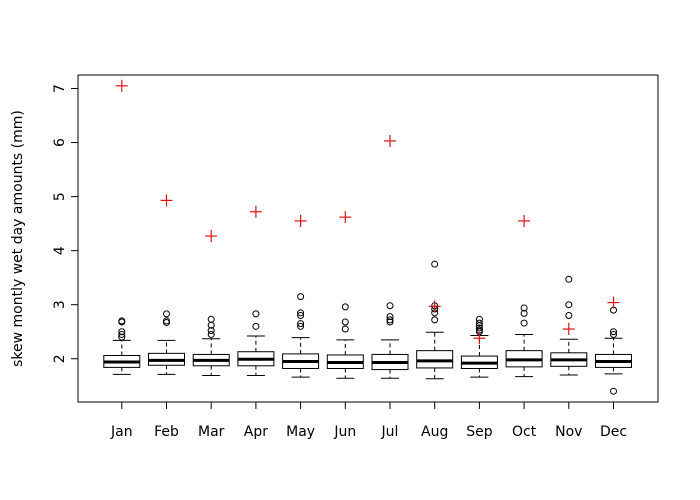  What do you see at coordinates (60, 142) in the screenshot?
I see `y-tick-label: 6` at bounding box center [60, 142].